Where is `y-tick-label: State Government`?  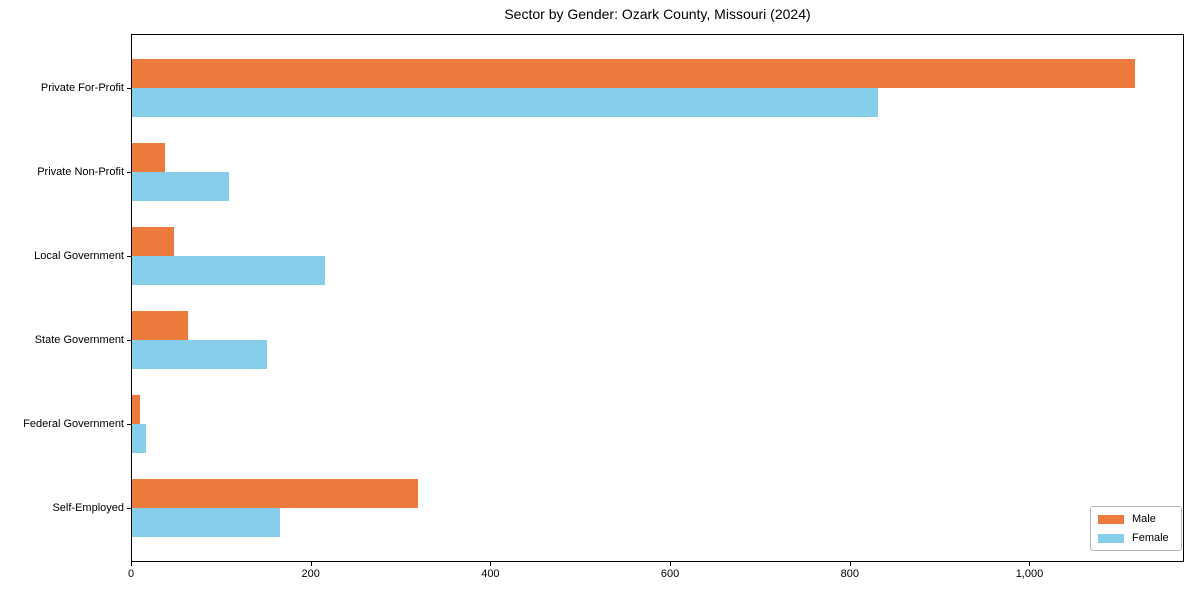
y-tick-label: State Government is located at coordinates (79, 340).